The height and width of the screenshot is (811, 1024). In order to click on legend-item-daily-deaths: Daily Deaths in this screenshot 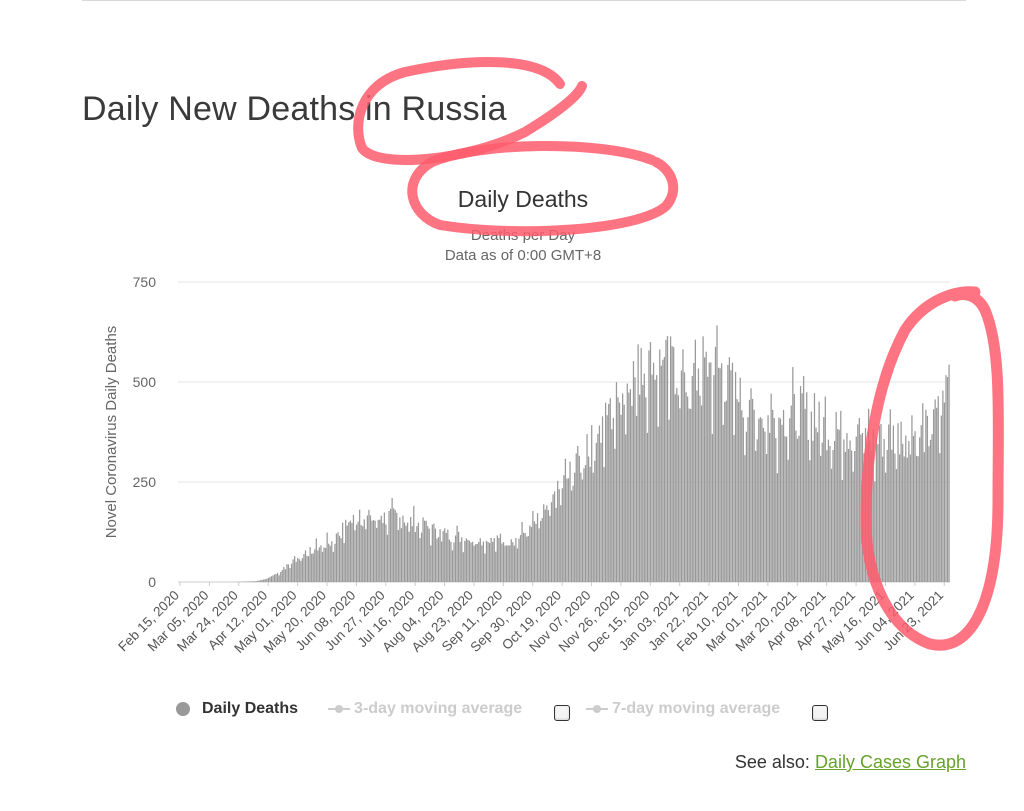, I will do `click(237, 709)`.